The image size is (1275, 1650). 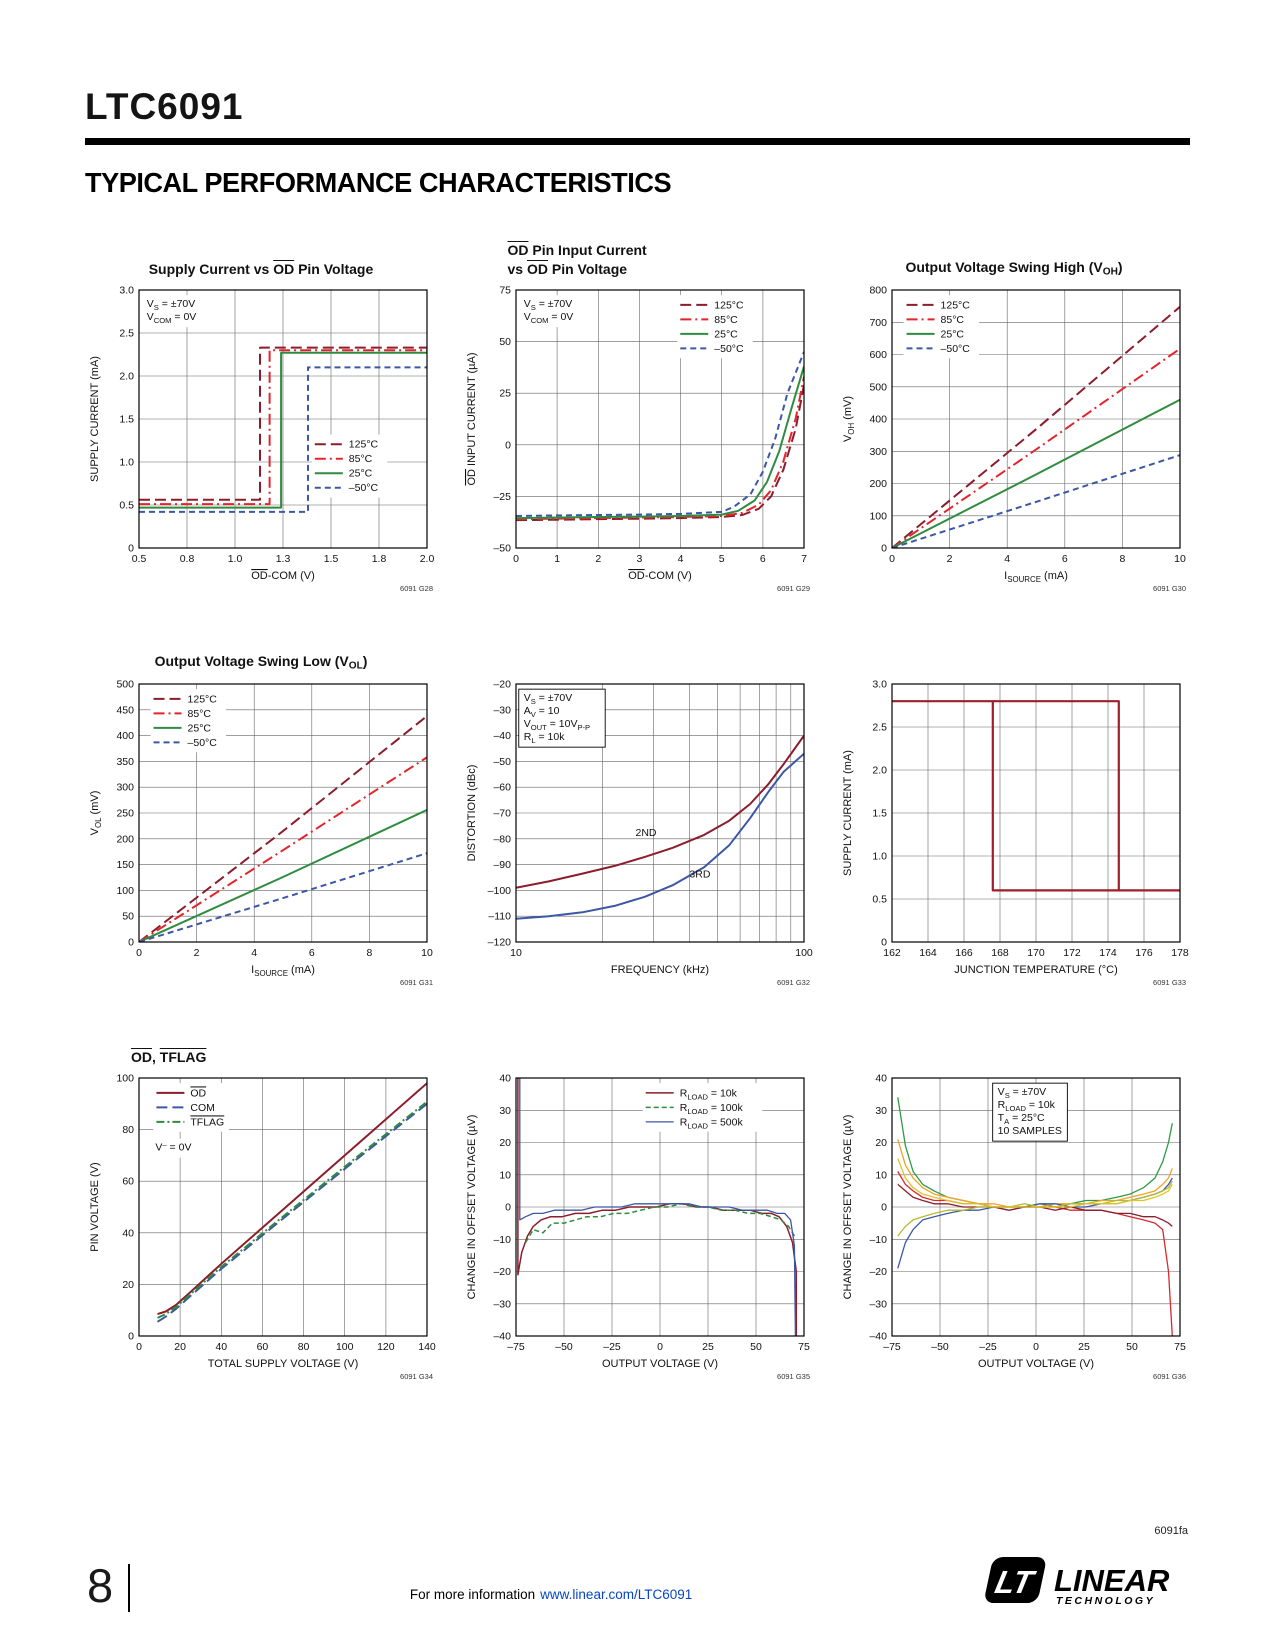 I want to click on svg-text: –10, so click(x=878, y=1240).